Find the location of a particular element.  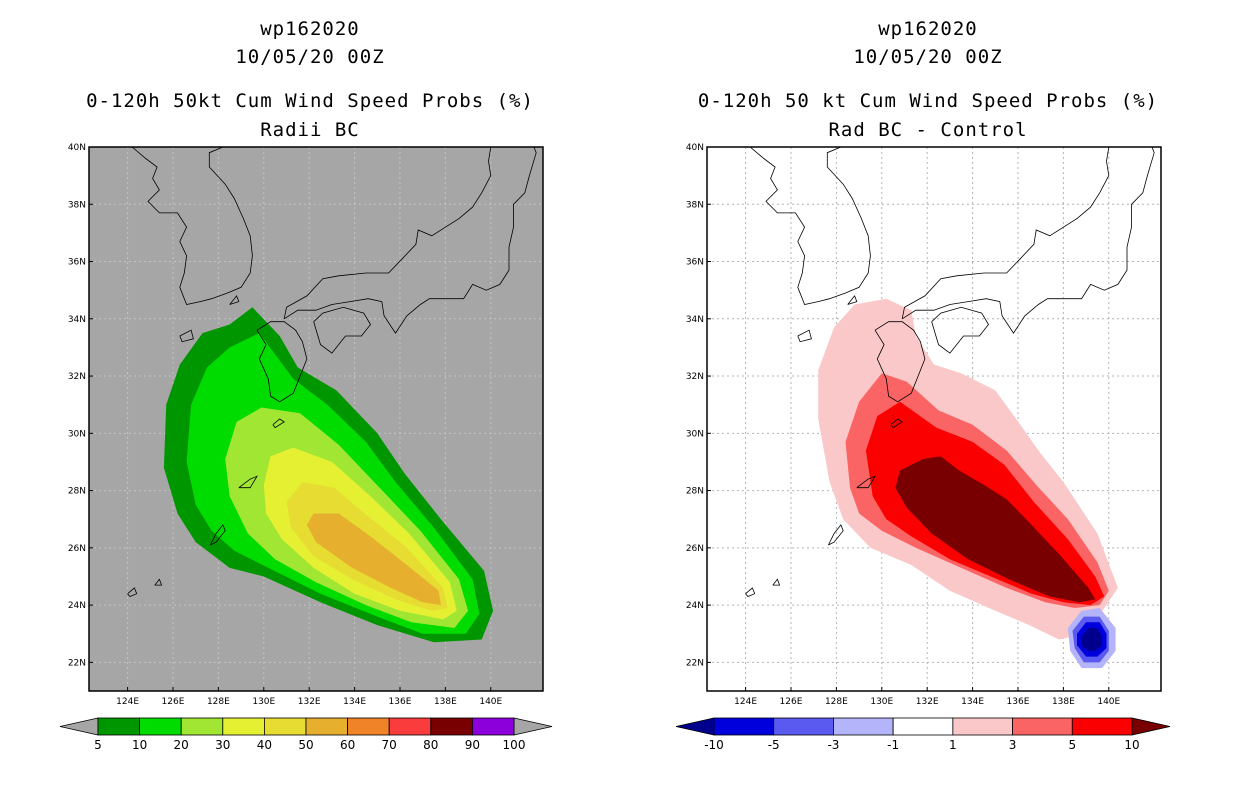

lat-tick-label: 30N is located at coordinates (77, 434).